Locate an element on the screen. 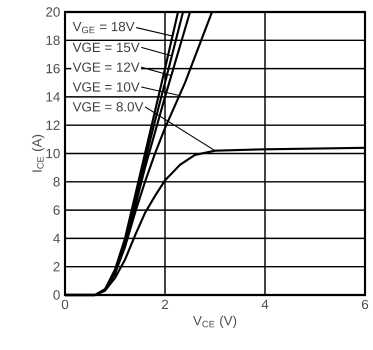  y-tick-label: 0 is located at coordinates (56, 295).